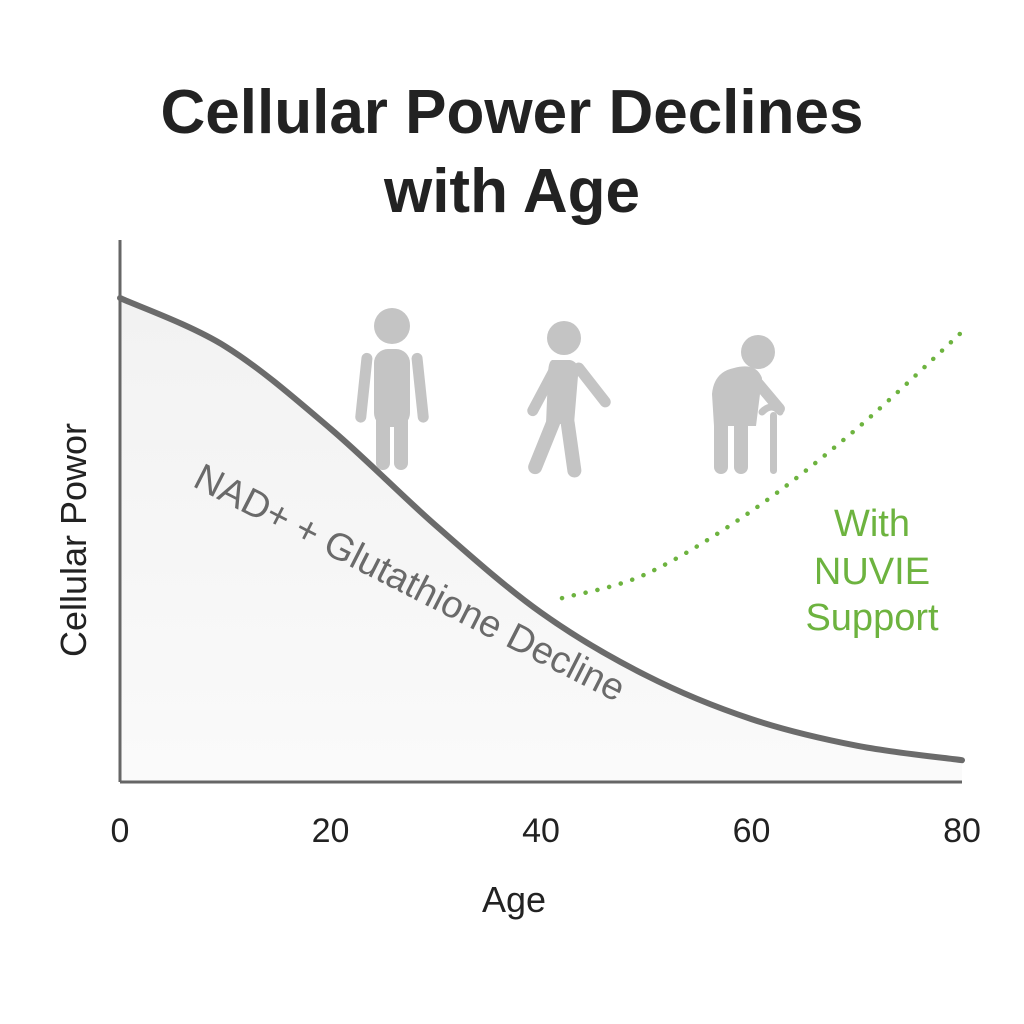  I want to click on walking-figure-icon, so click(569, 399).